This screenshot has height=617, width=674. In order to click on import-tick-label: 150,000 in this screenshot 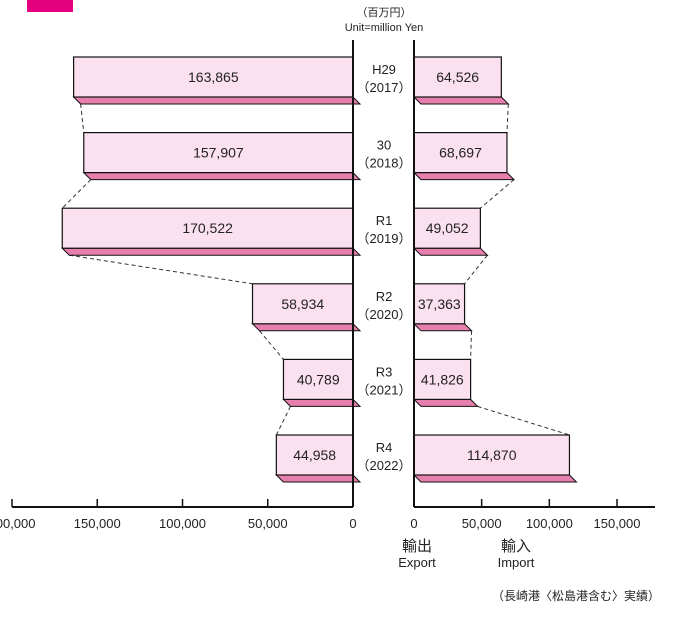, I will do `click(617, 523)`.